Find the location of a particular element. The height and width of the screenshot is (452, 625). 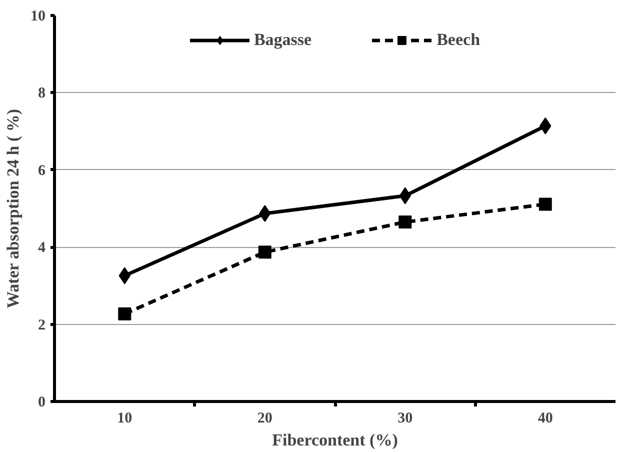

x-tick-label: 10 is located at coordinates (124, 418).